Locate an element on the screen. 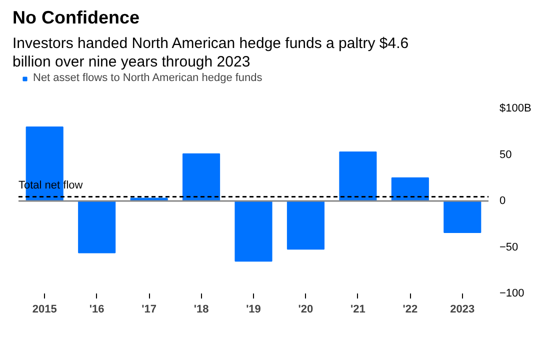 This screenshot has width=554, height=351. x-tick-label: 2023 is located at coordinates (462, 310).